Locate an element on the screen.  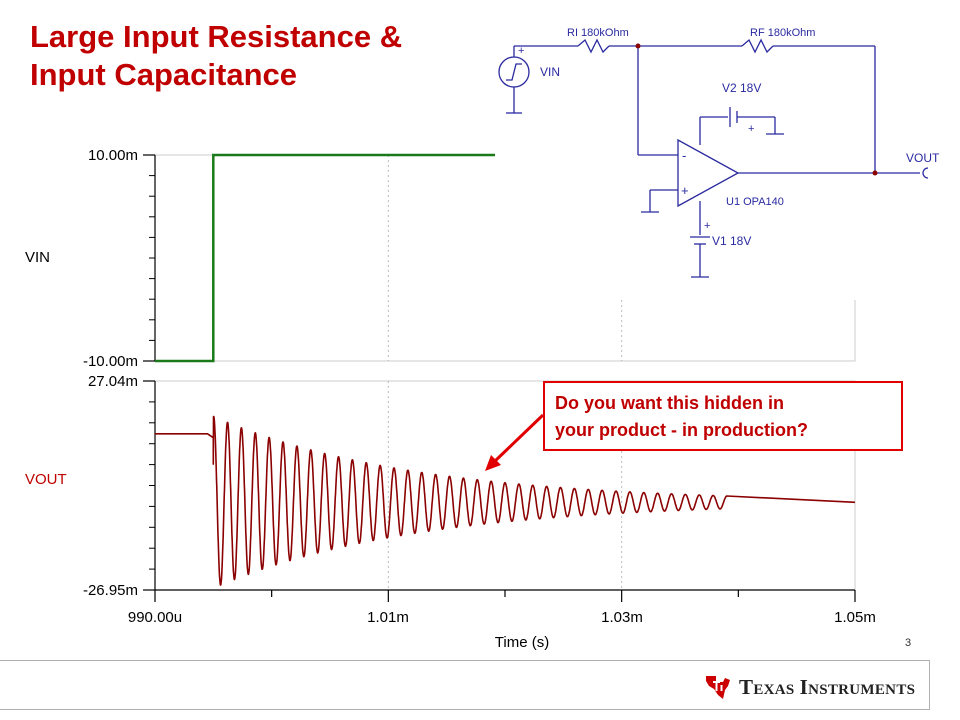
u1-label: U1 OPA140 is located at coordinates (755, 202).